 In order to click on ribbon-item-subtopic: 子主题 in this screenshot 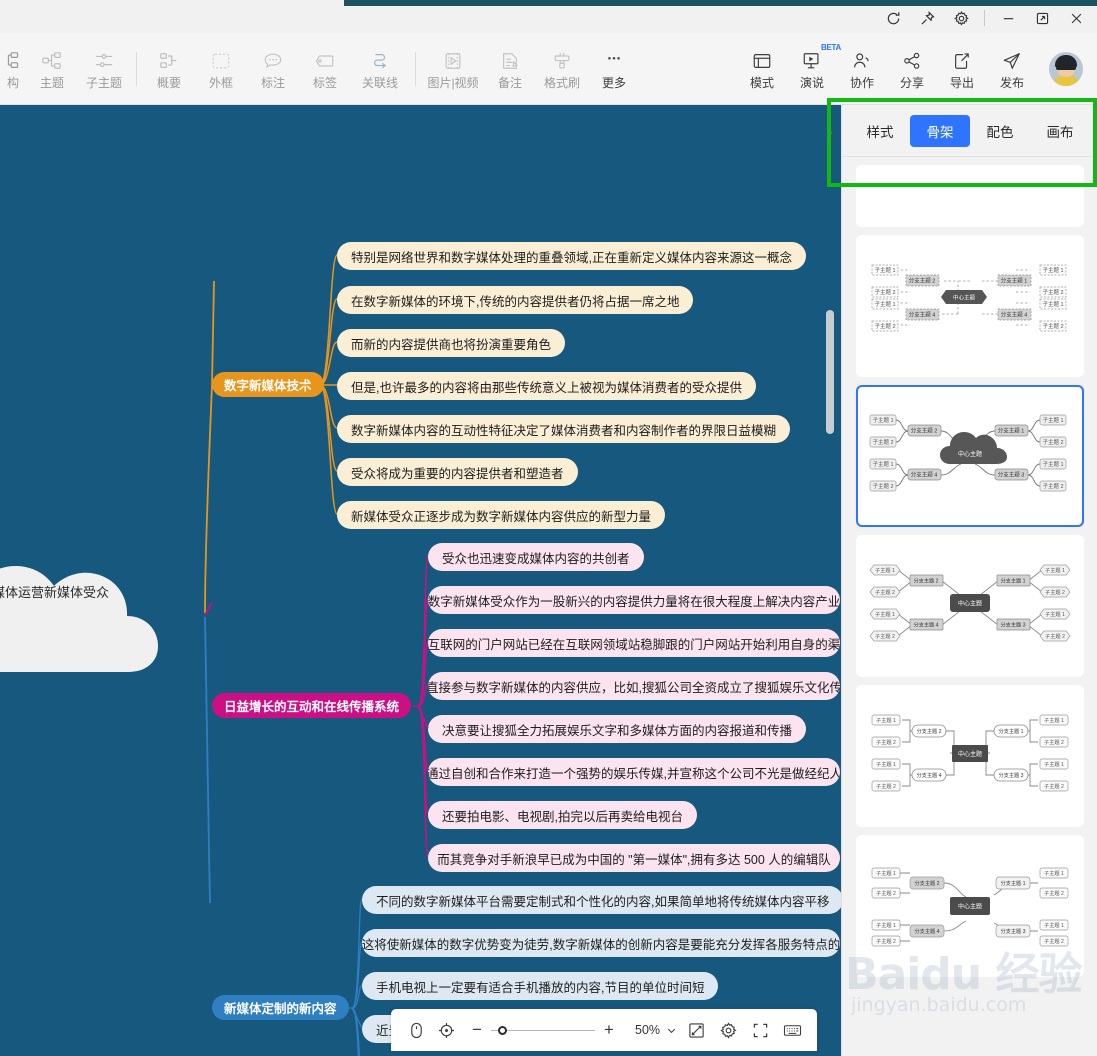, I will do `click(104, 69)`.